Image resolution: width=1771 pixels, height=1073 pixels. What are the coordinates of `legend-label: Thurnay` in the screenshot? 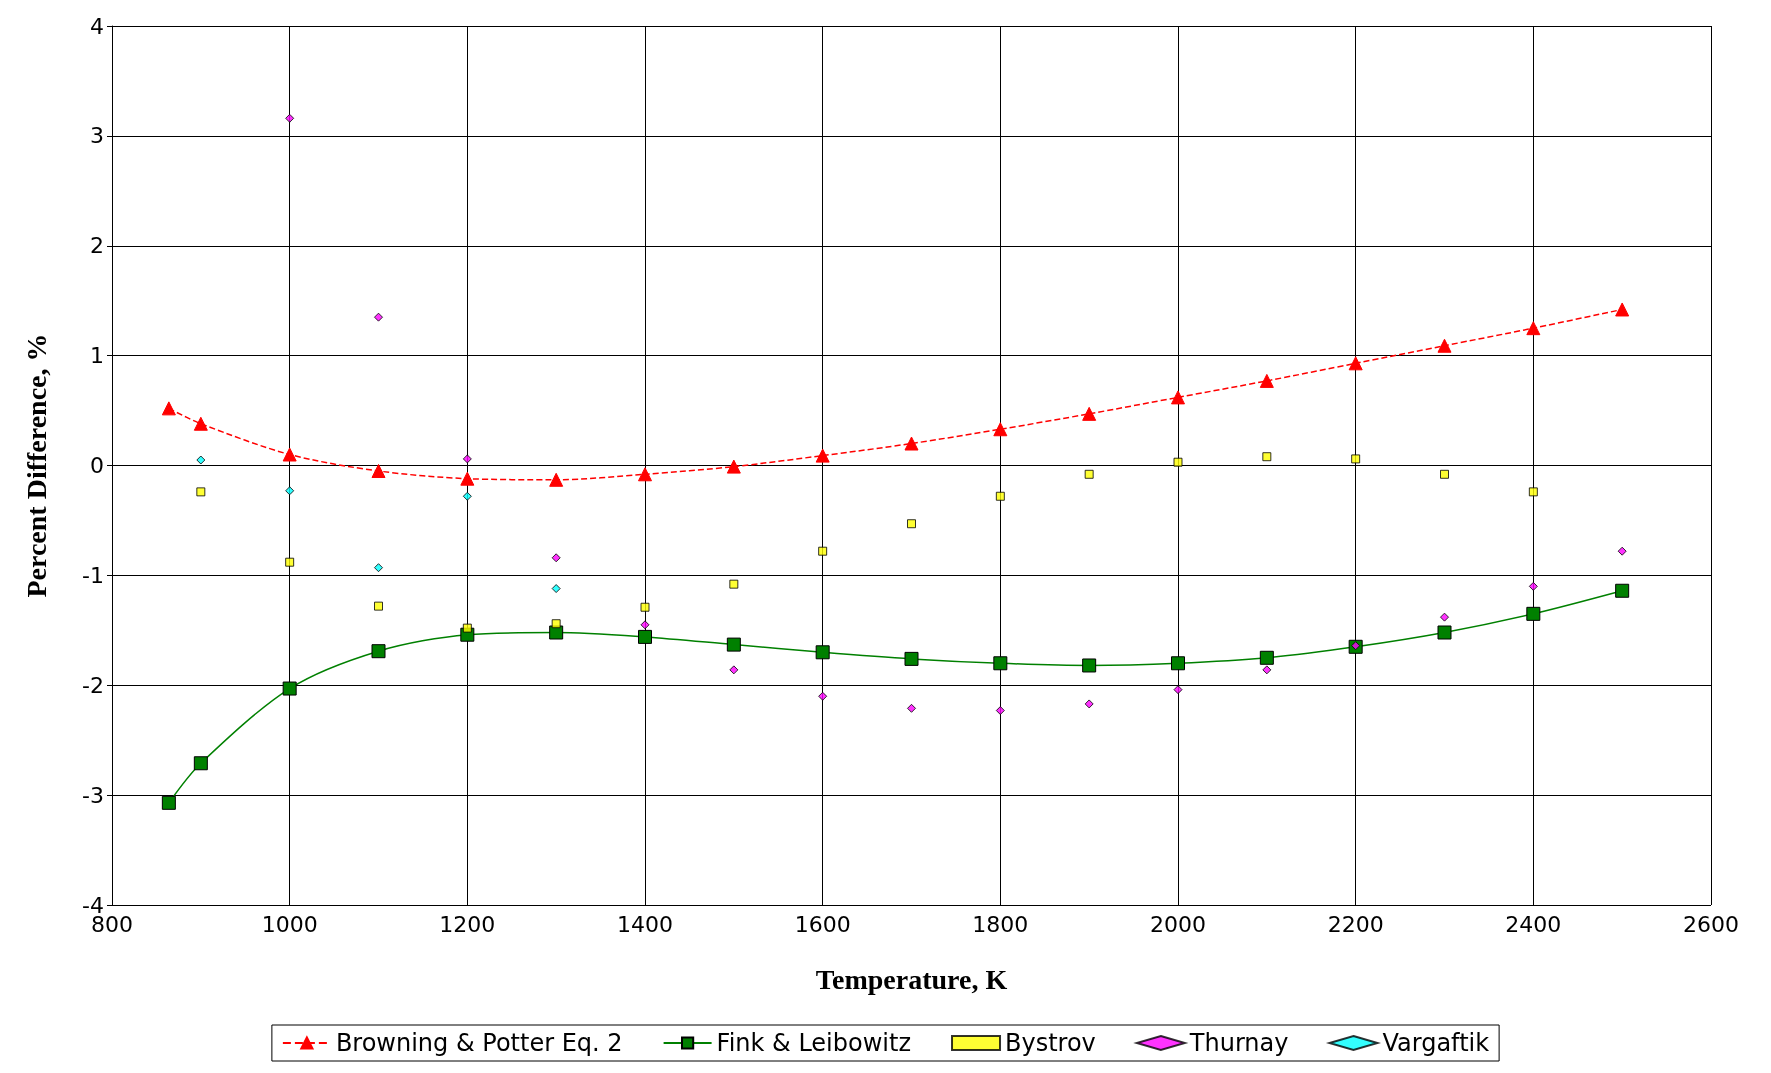 It's located at (1238, 1043).